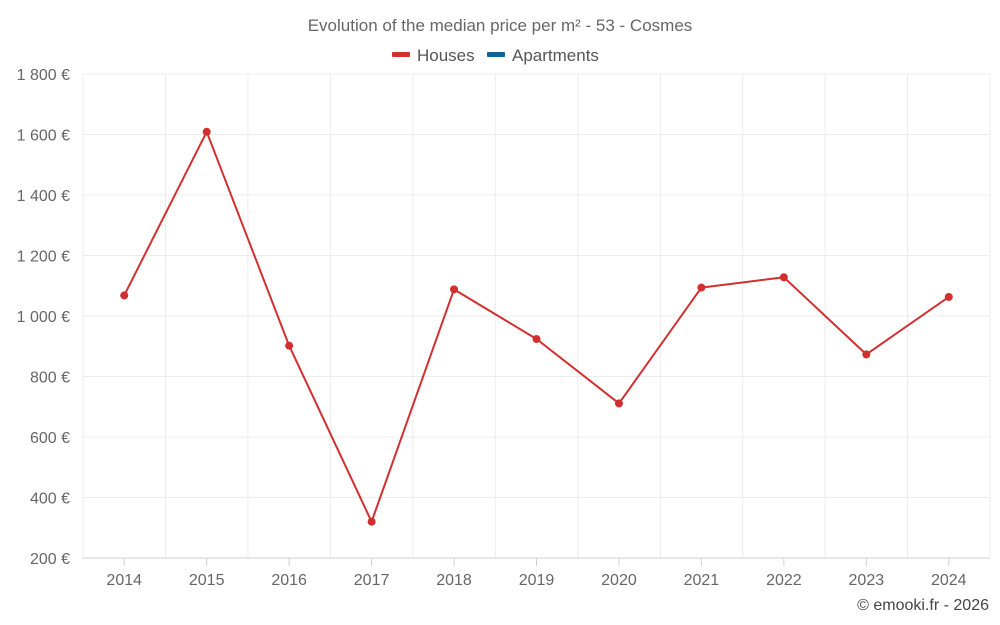  I want to click on legend-item-apartments: Apartments, so click(543, 55).